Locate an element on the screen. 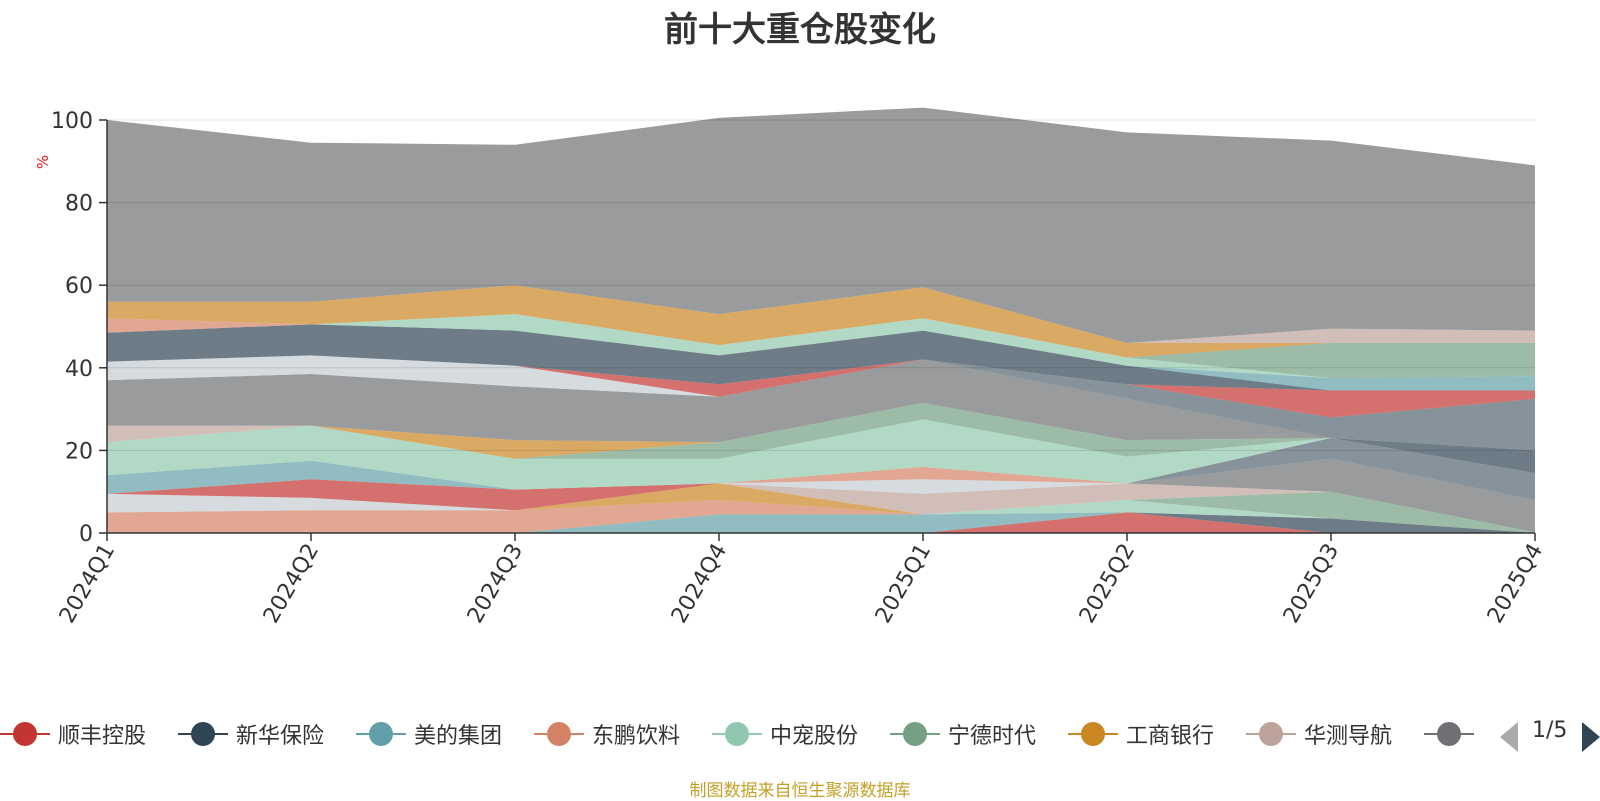  legend-label: 华测导航 is located at coordinates (1348, 736).